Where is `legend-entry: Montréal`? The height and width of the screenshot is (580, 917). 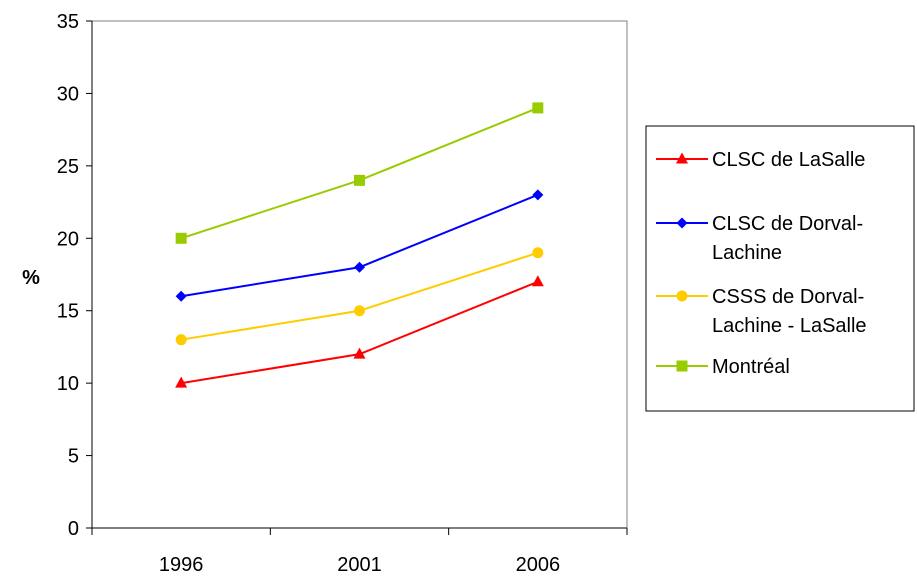
legend-entry: Montréal is located at coordinates (723, 367).